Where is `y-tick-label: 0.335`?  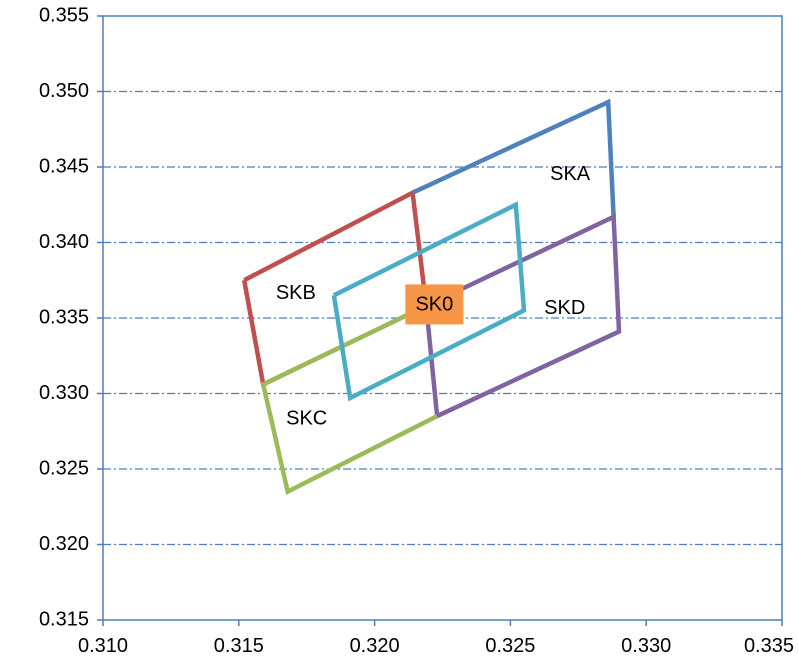
y-tick-label: 0.335 is located at coordinates (64, 317).